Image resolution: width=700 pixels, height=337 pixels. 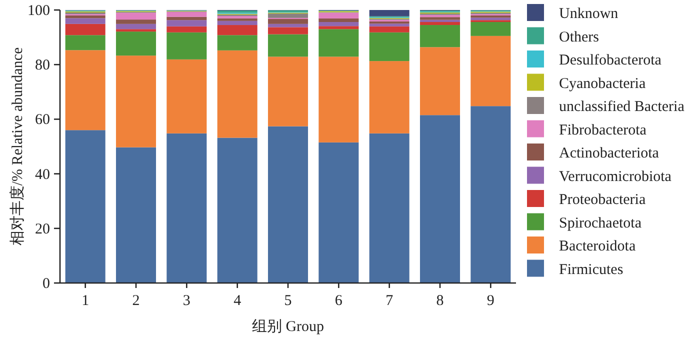 I want to click on legend-label: Bacteroidota, so click(x=597, y=246).